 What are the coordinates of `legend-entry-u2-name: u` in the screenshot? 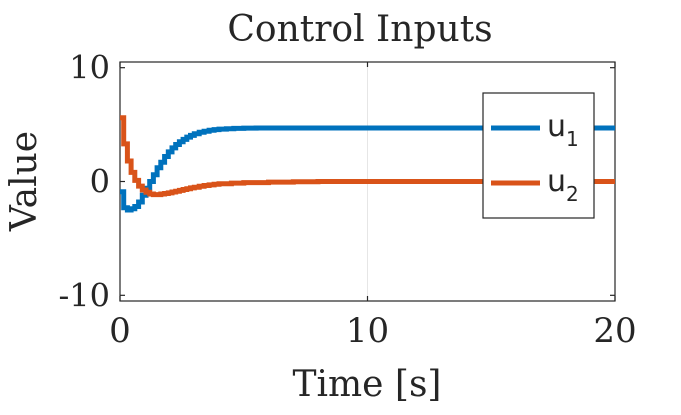 It's located at (556, 181).